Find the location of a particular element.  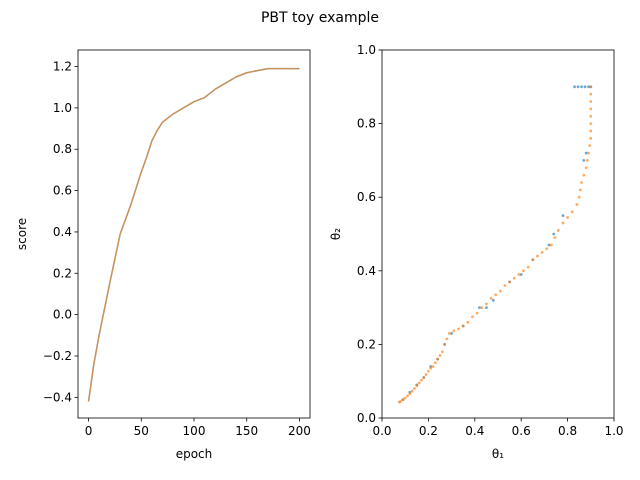

y-axis-label: θ₂ is located at coordinates (336, 234).